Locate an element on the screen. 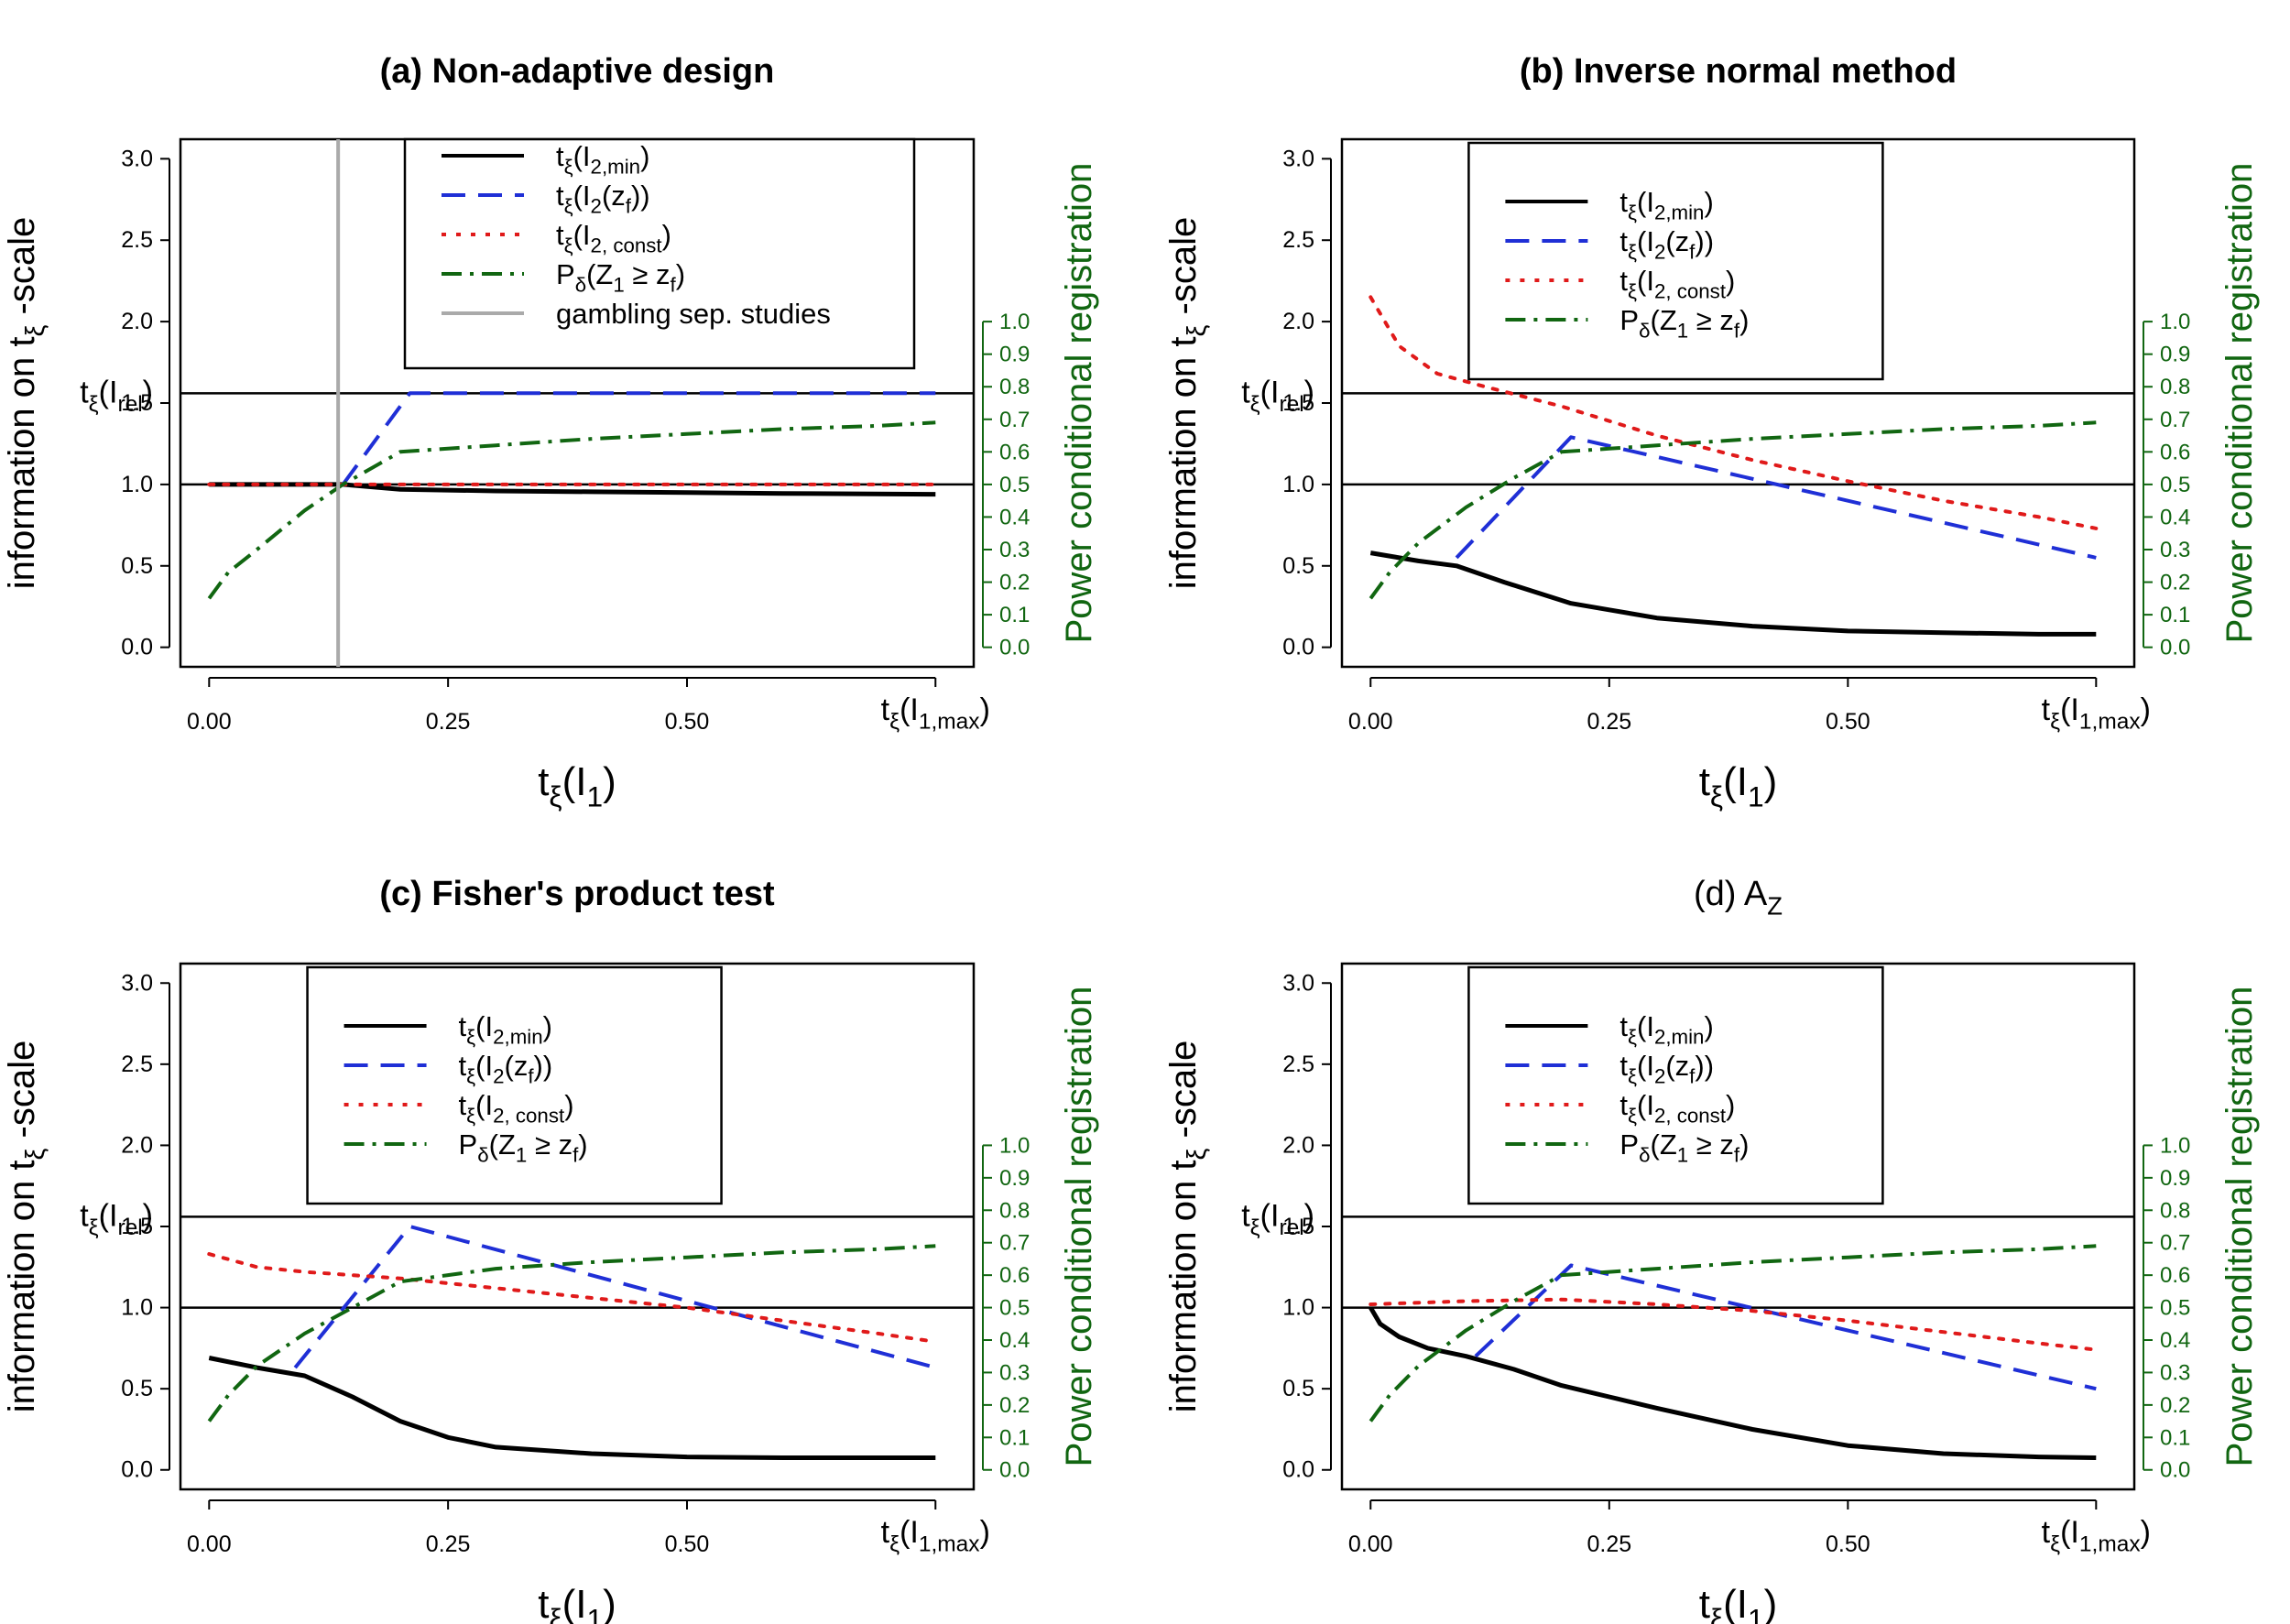 The height and width of the screenshot is (1624, 2290). chart-title: (b) Inverse normal method is located at coordinates (1739, 71).